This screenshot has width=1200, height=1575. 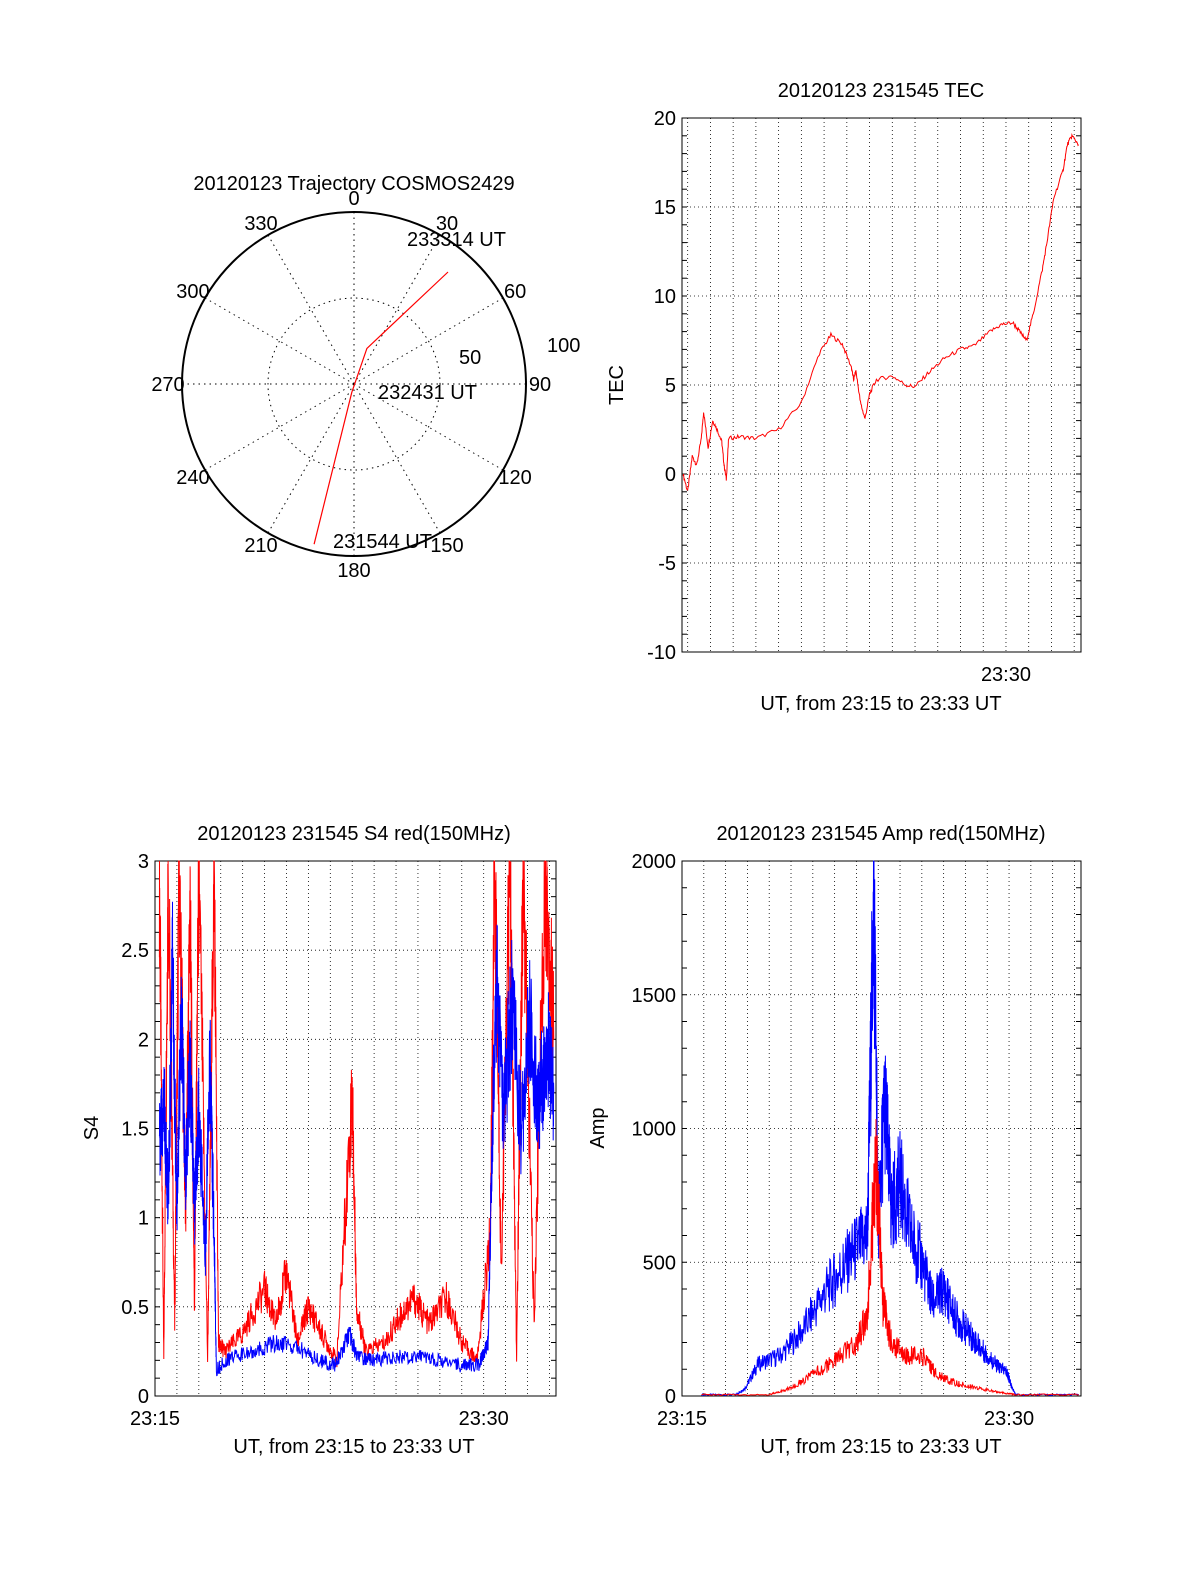 I want to click on azimuth-spokes, so click(x=354, y=384).